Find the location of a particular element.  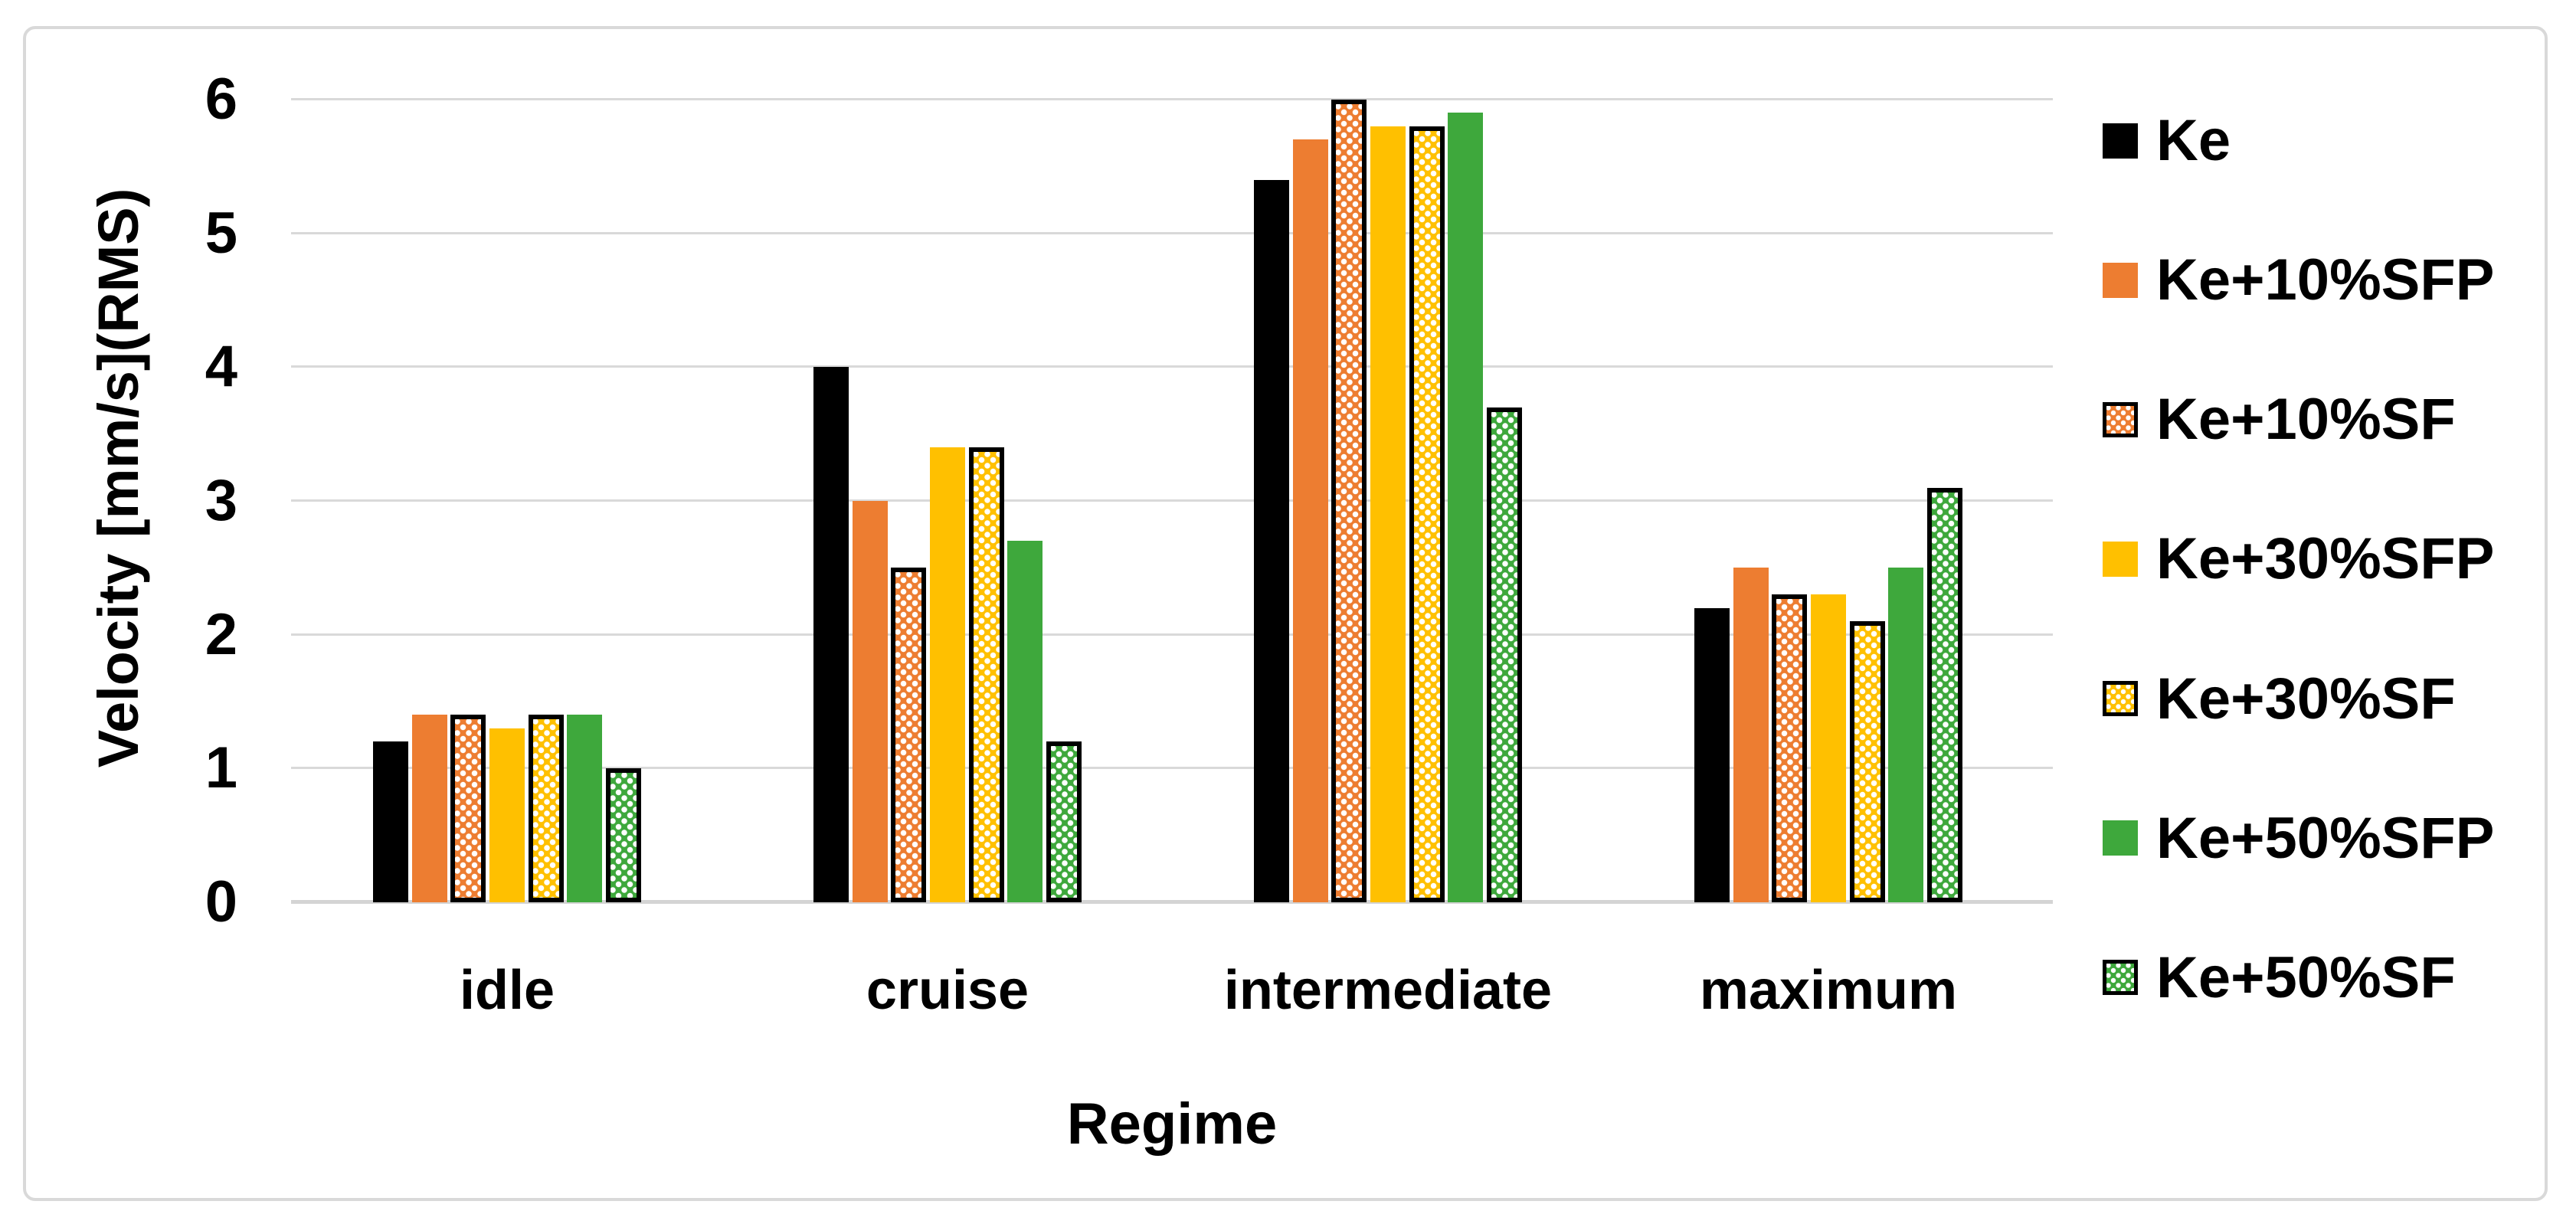

gridline-y4 is located at coordinates (1172, 366).